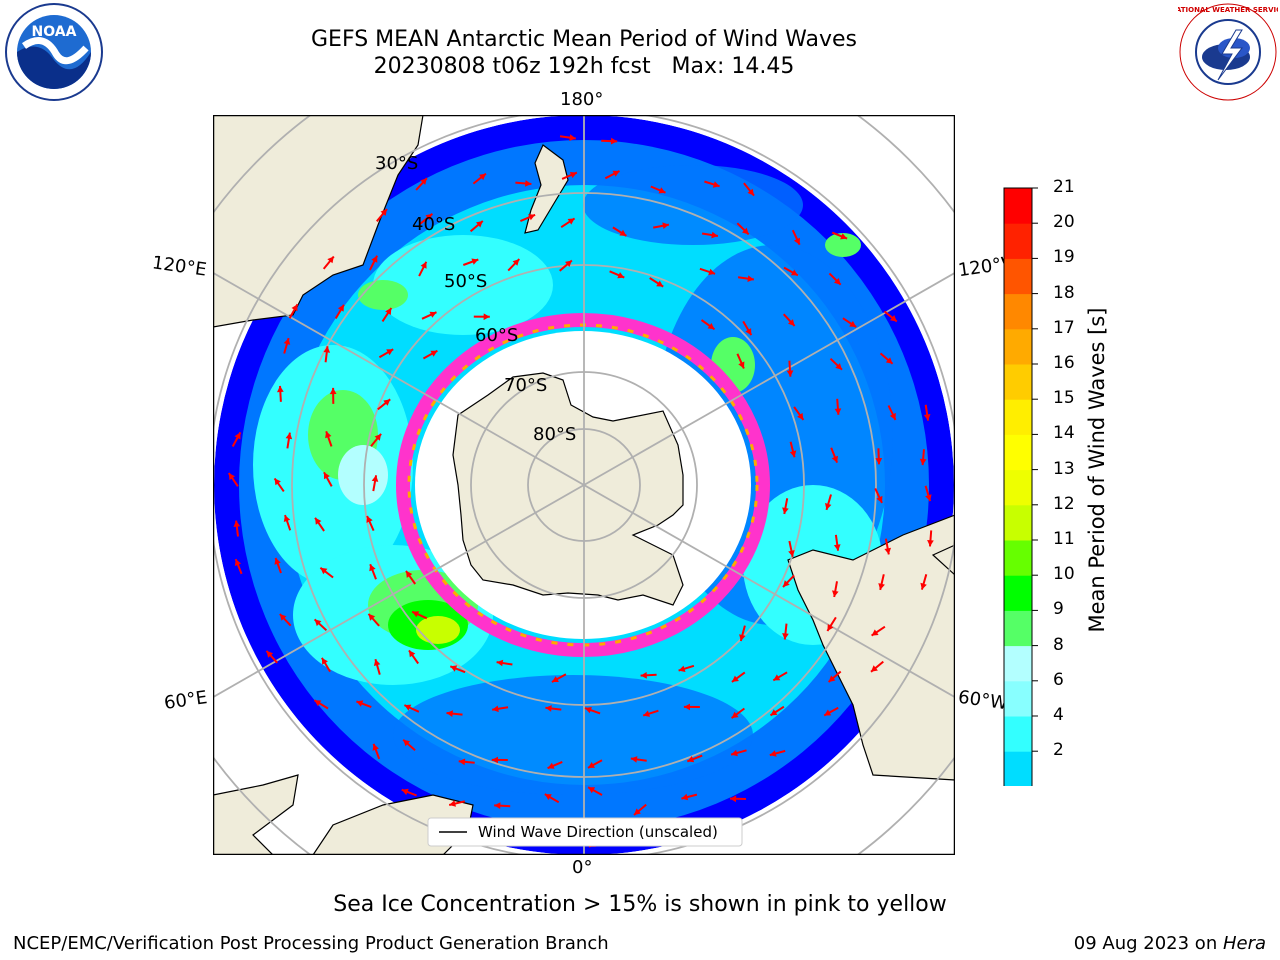 This screenshot has height=960, width=1280. What do you see at coordinates (1097, 470) in the screenshot?
I see `colorbar-label: Mean Period of Wind Waves [s]` at bounding box center [1097, 470].